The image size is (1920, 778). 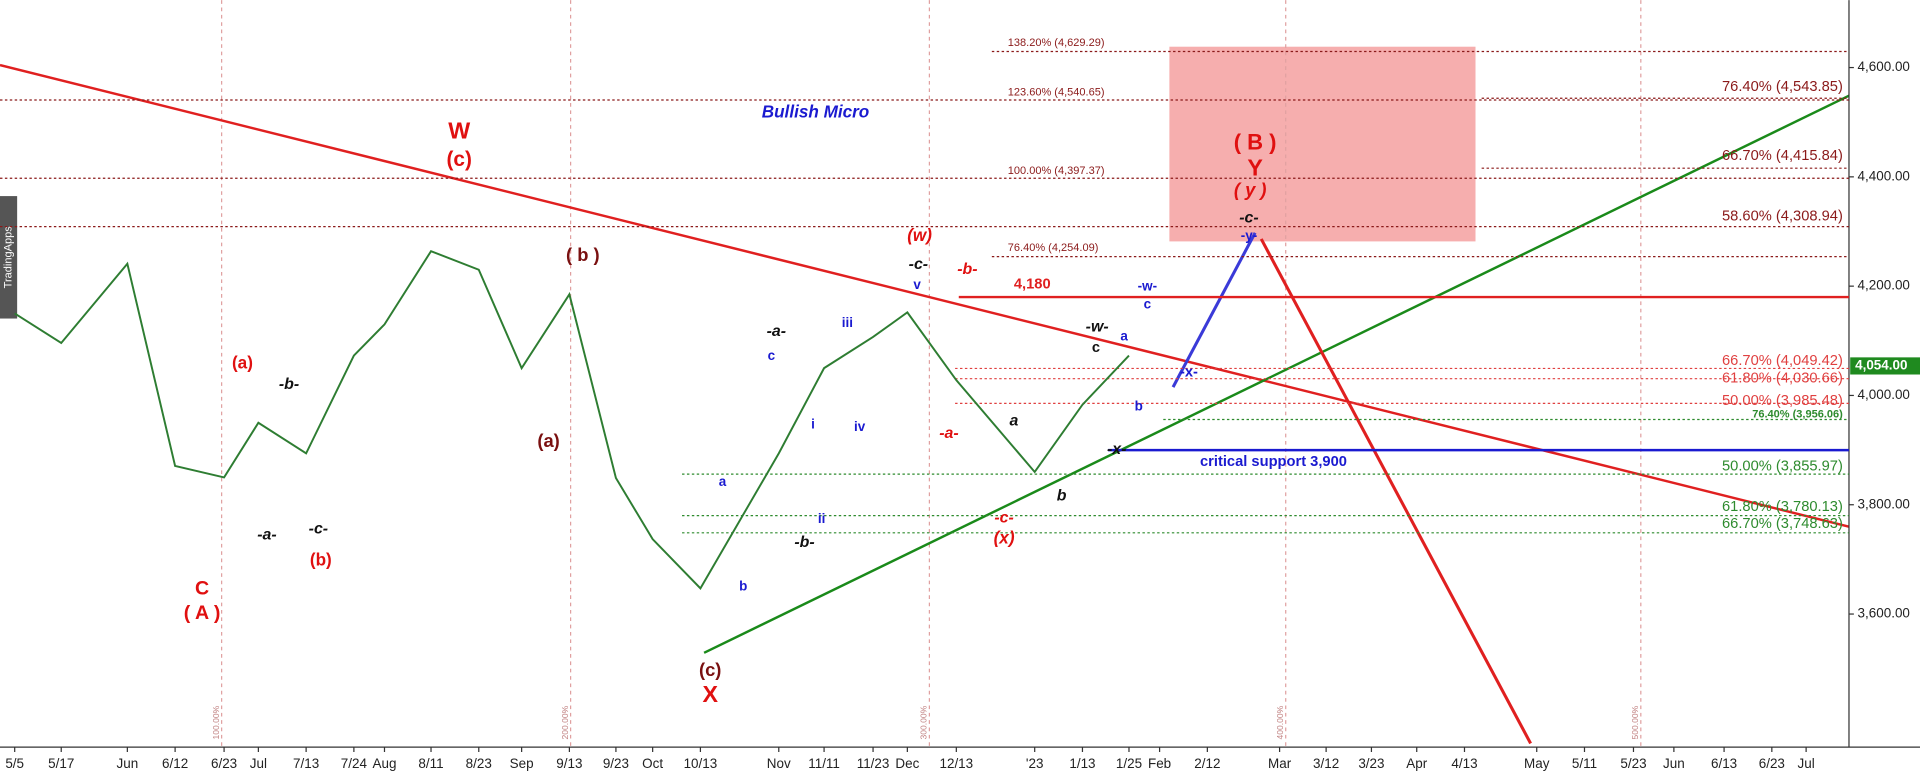 I want to click on x-tick-label: Mar, so click(x=1280, y=763).